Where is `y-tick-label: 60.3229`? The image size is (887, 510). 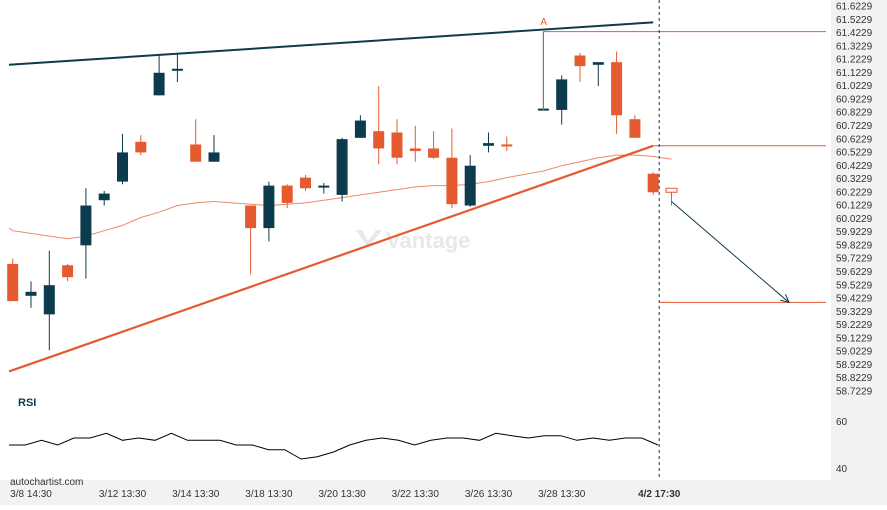
y-tick-label: 60.3229 is located at coordinates (854, 179).